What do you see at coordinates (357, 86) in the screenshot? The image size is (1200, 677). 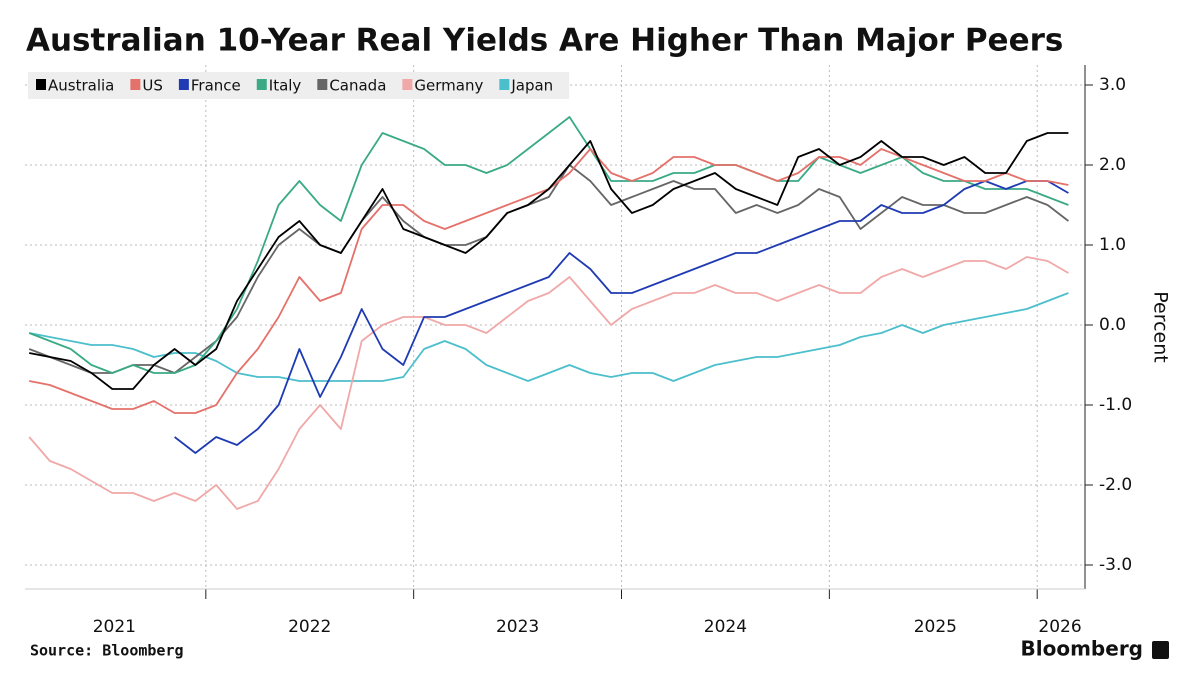 I see `legend-label: Canada` at bounding box center [357, 86].